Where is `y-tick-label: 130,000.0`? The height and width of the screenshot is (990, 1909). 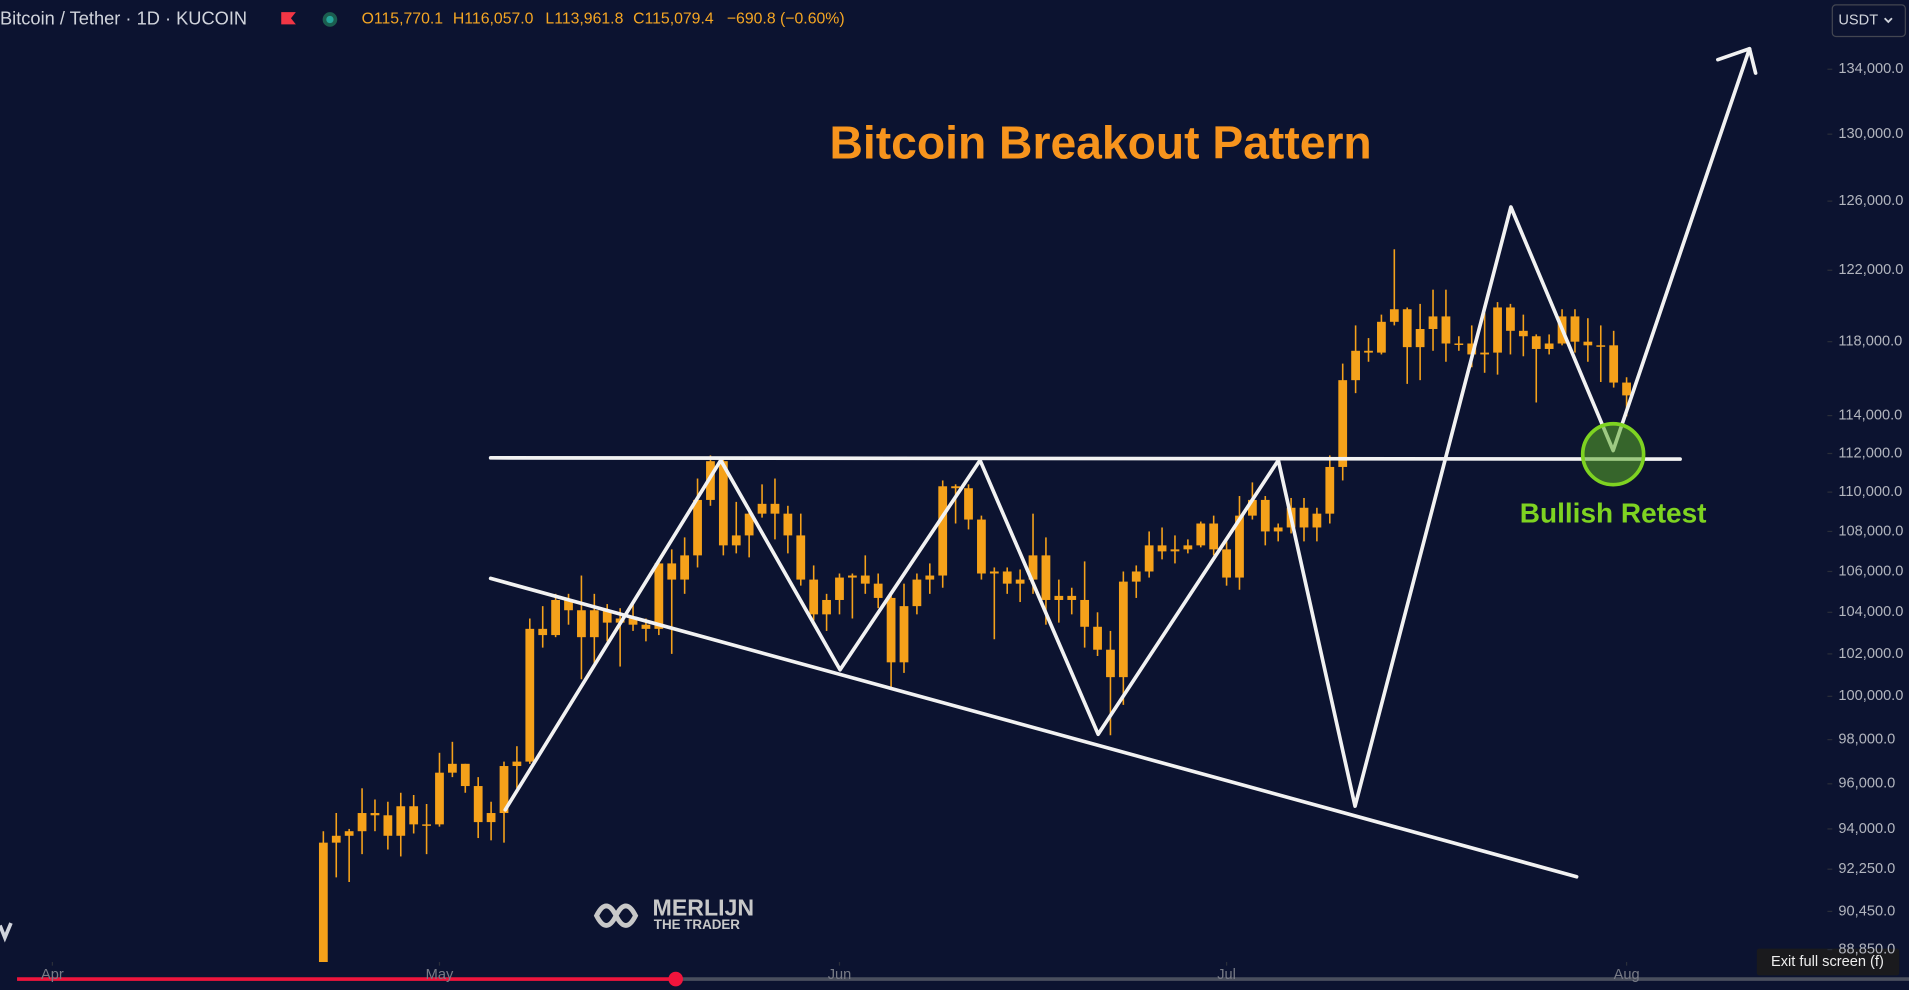 y-tick-label: 130,000.0 is located at coordinates (1870, 134).